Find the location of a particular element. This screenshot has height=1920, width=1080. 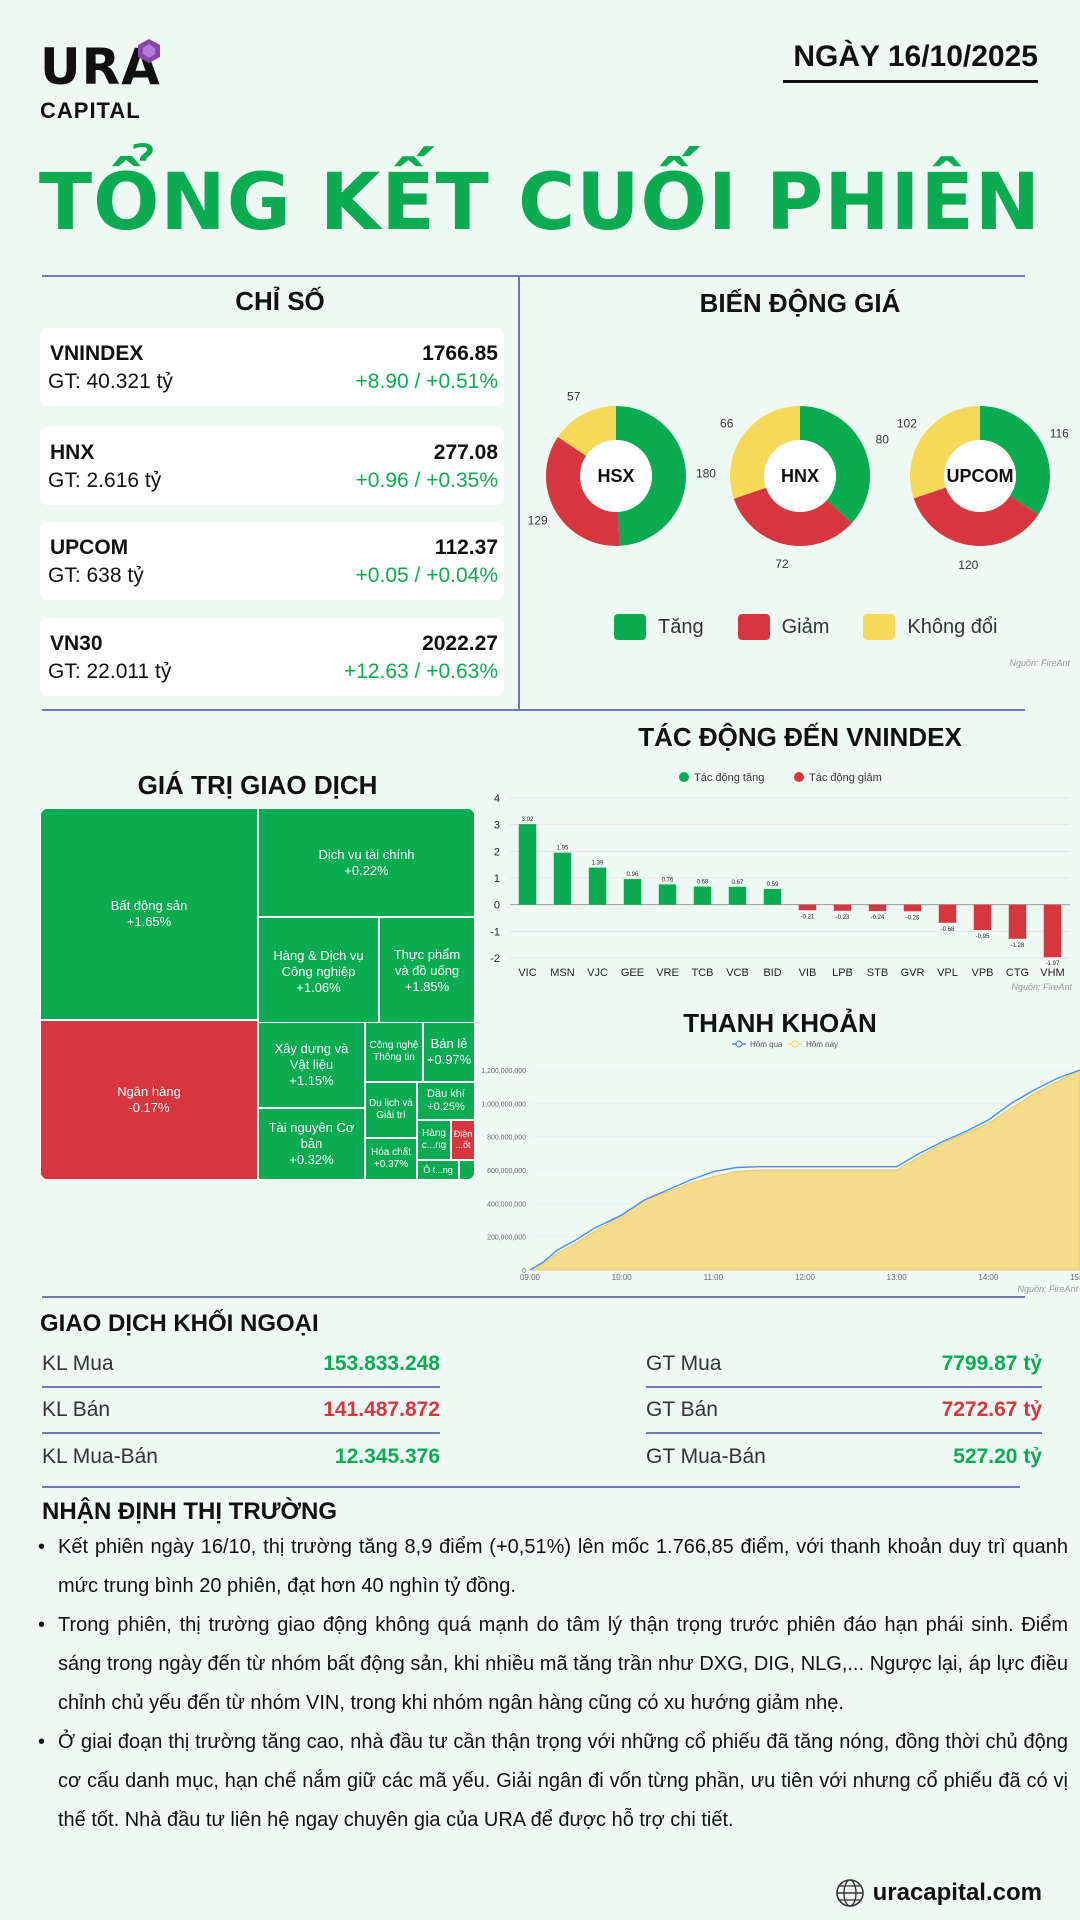

donut-center-label: HNX is located at coordinates (800, 476).